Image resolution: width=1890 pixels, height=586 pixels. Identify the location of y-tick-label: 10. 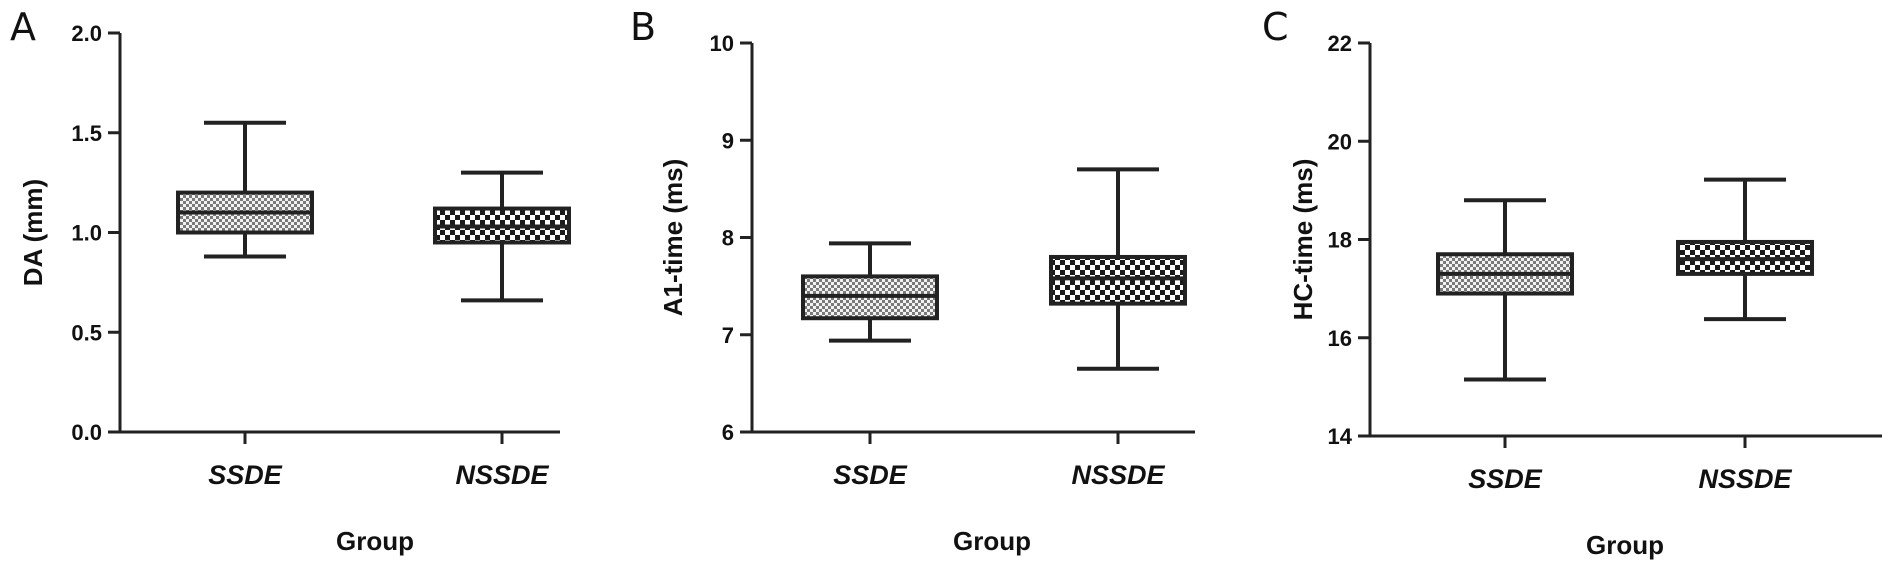
(722, 43).